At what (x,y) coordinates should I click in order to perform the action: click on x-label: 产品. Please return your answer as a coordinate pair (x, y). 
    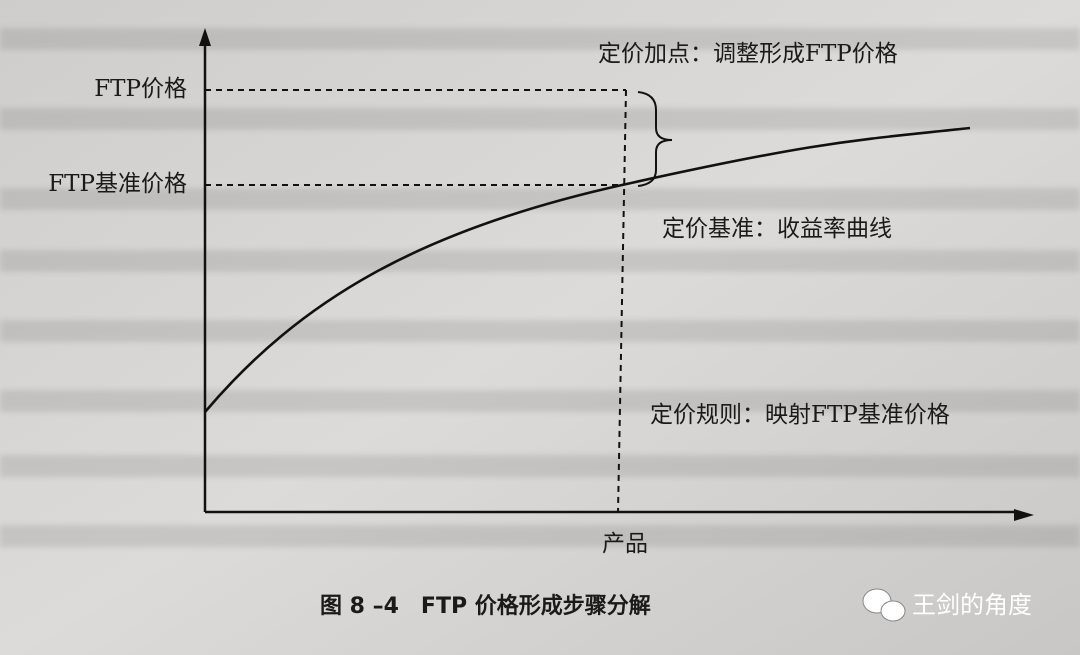
    Looking at the image, I should click on (625, 544).